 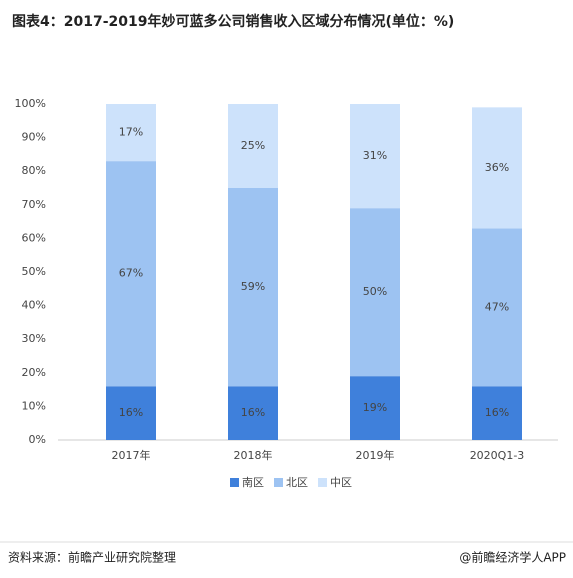 What do you see at coordinates (34, 237) in the screenshot?
I see `y-tick-label: 60%` at bounding box center [34, 237].